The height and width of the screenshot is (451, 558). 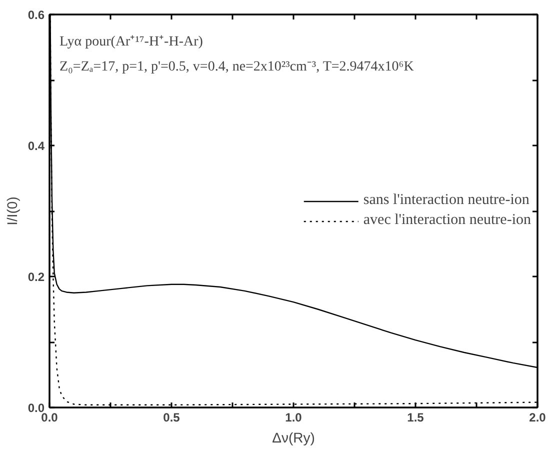 I want to click on y-axis-title: I/I(0), so click(x=12, y=211).